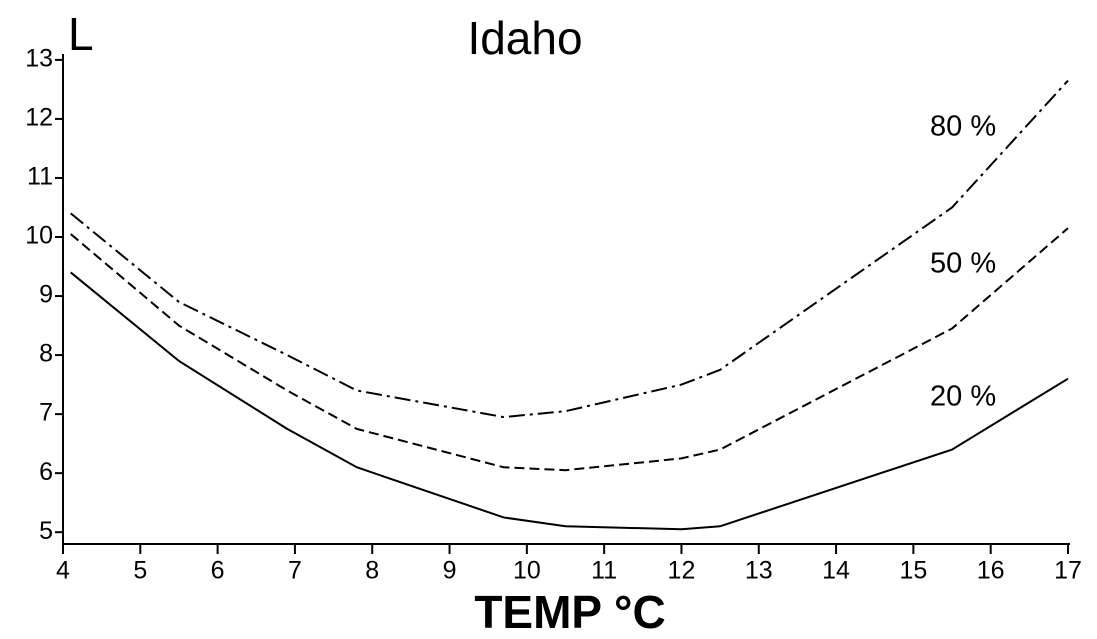 The width and height of the screenshot is (1097, 639). Describe the element at coordinates (46, 472) in the screenshot. I see `y-tick-label: 6` at that location.